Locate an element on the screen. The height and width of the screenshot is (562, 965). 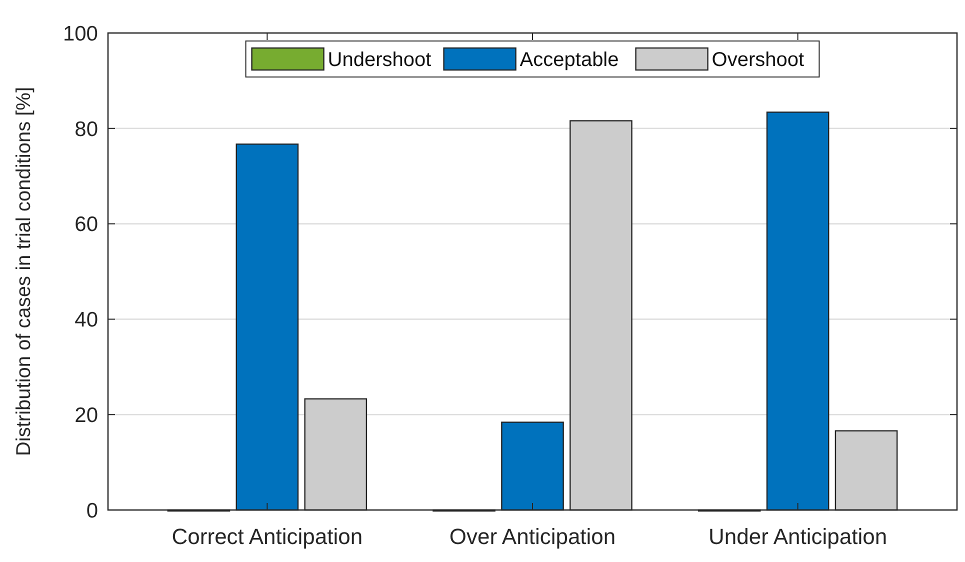
y-tick-label: 20 is located at coordinates (86, 415).